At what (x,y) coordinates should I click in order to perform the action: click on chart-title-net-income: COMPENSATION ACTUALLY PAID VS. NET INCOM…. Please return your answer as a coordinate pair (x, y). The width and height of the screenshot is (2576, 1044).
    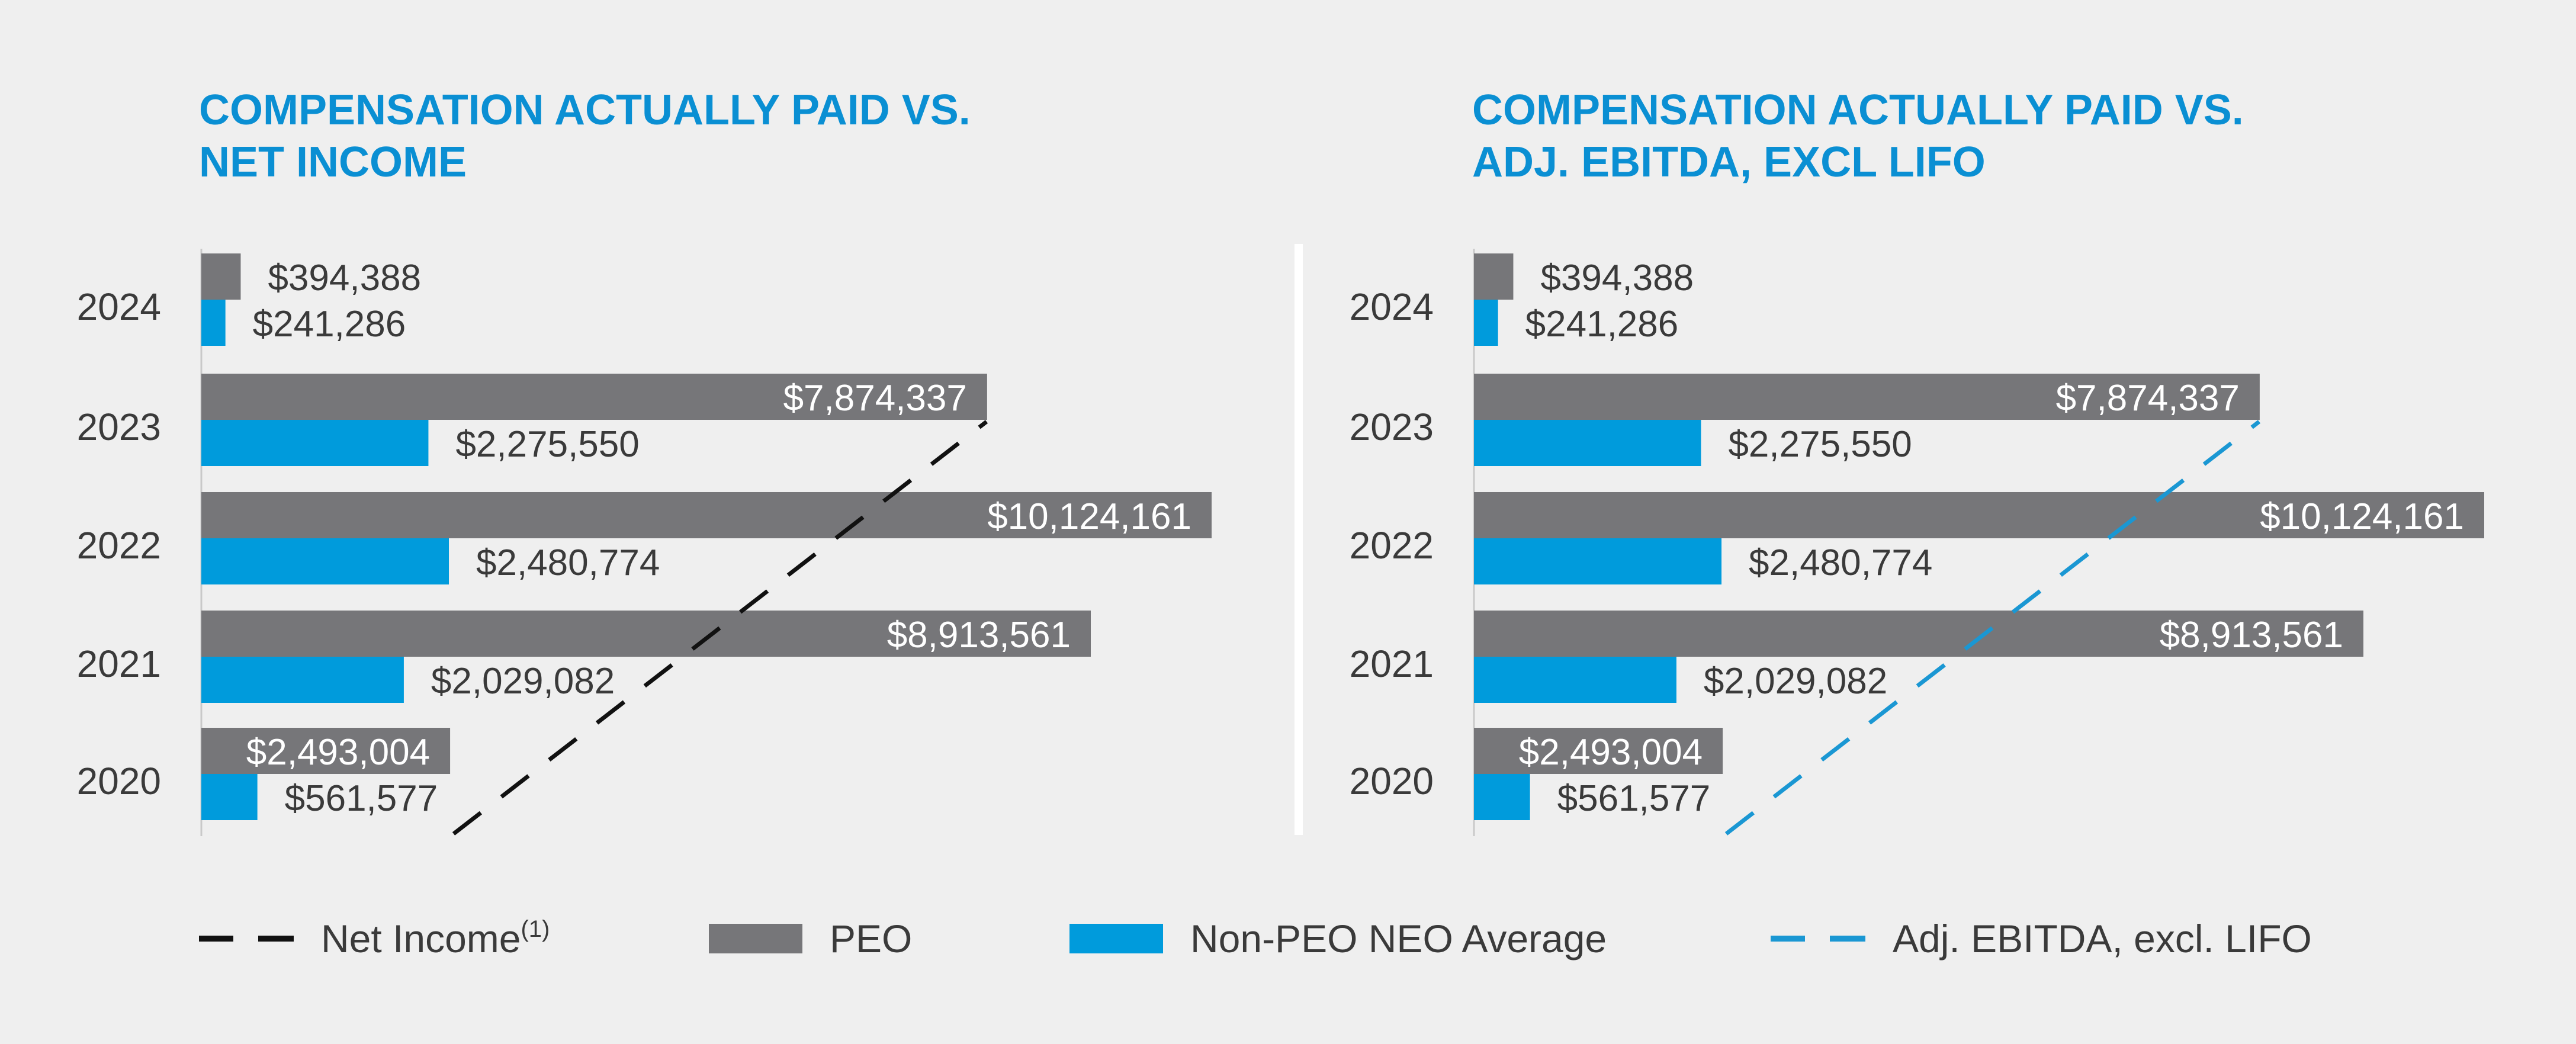
    Looking at the image, I should click on (585, 136).